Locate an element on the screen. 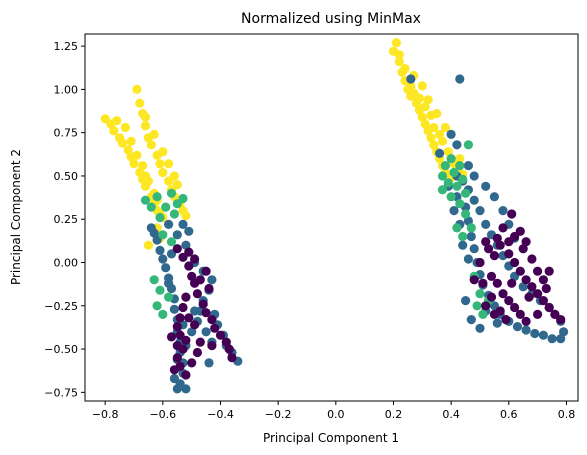  x-tick-label: −0.2 is located at coordinates (278, 414).